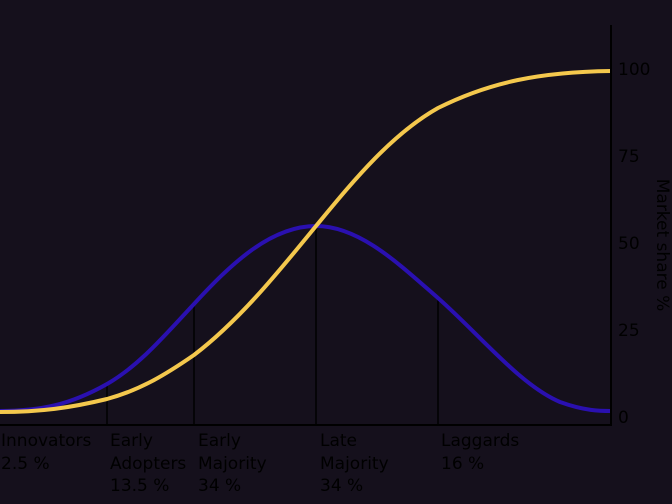 The width and height of the screenshot is (672, 504). What do you see at coordinates (662, 245) in the screenshot?
I see `y-axis-label: Market share %` at bounding box center [662, 245].